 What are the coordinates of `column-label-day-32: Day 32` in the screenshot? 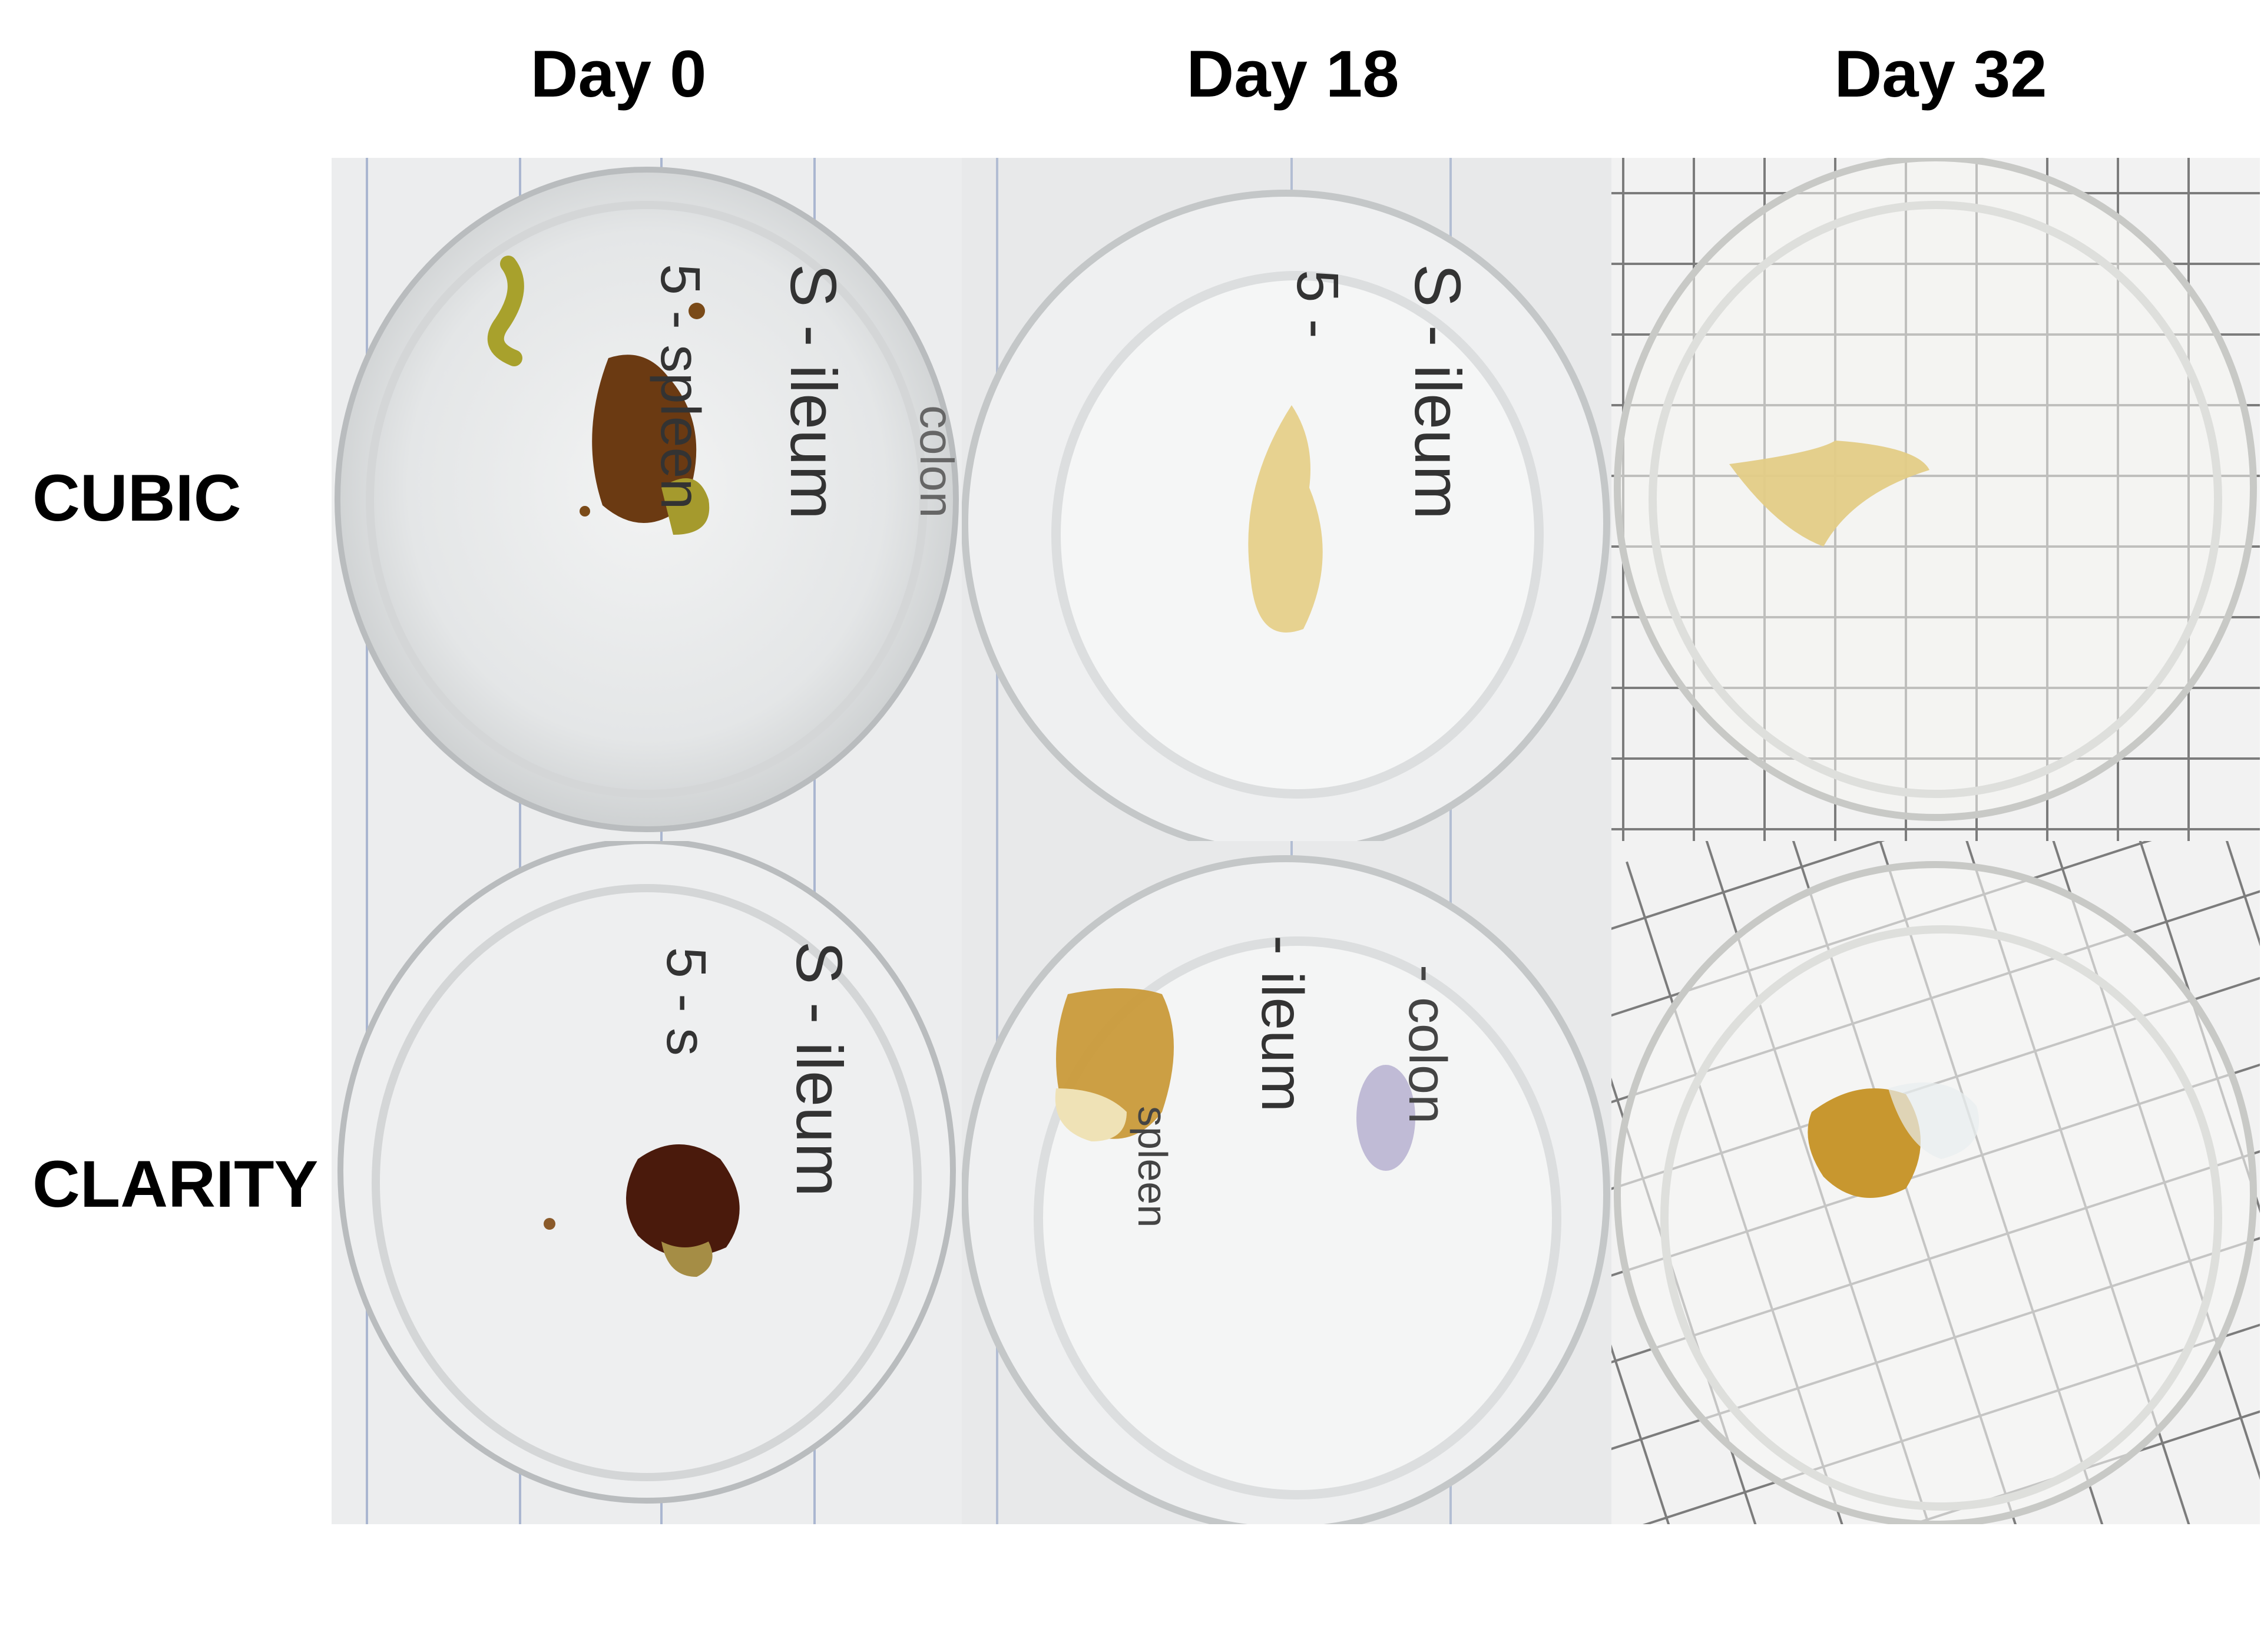 It's located at (1940, 74).